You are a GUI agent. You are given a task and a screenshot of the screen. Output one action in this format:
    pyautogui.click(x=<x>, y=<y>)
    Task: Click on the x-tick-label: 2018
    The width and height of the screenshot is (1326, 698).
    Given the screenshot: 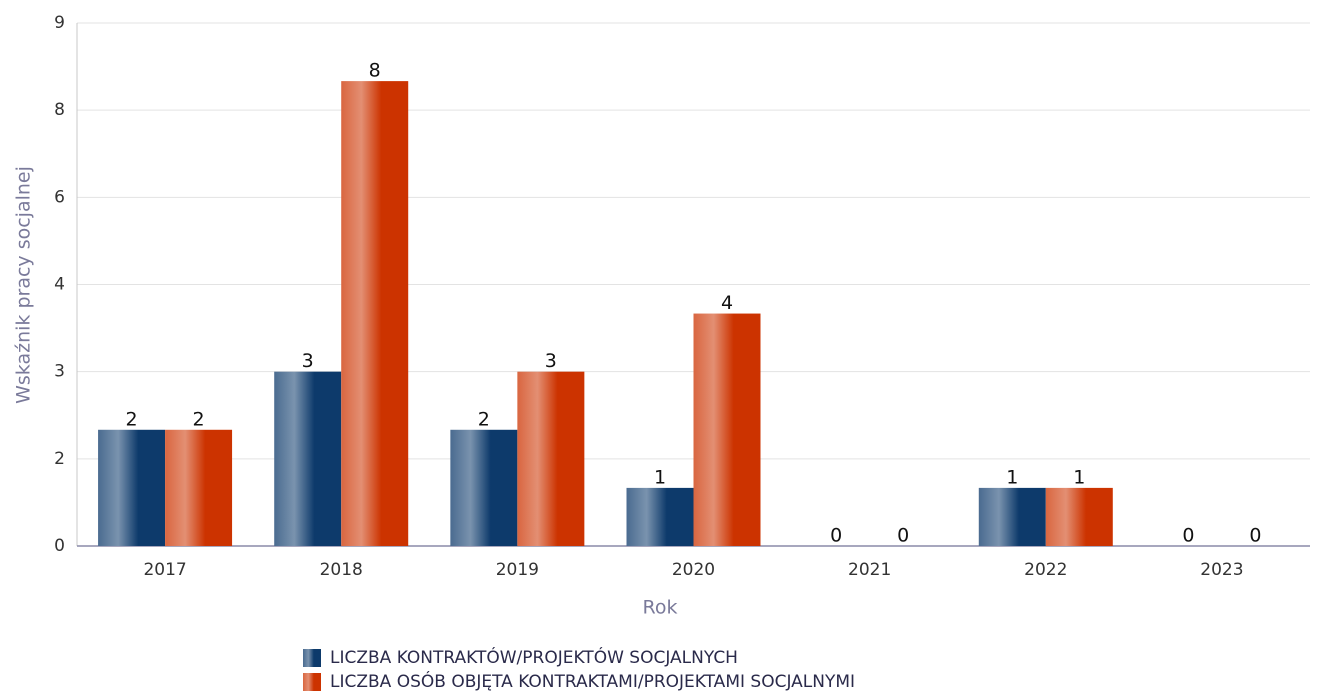 What is the action you would take?
    pyautogui.click(x=341, y=570)
    